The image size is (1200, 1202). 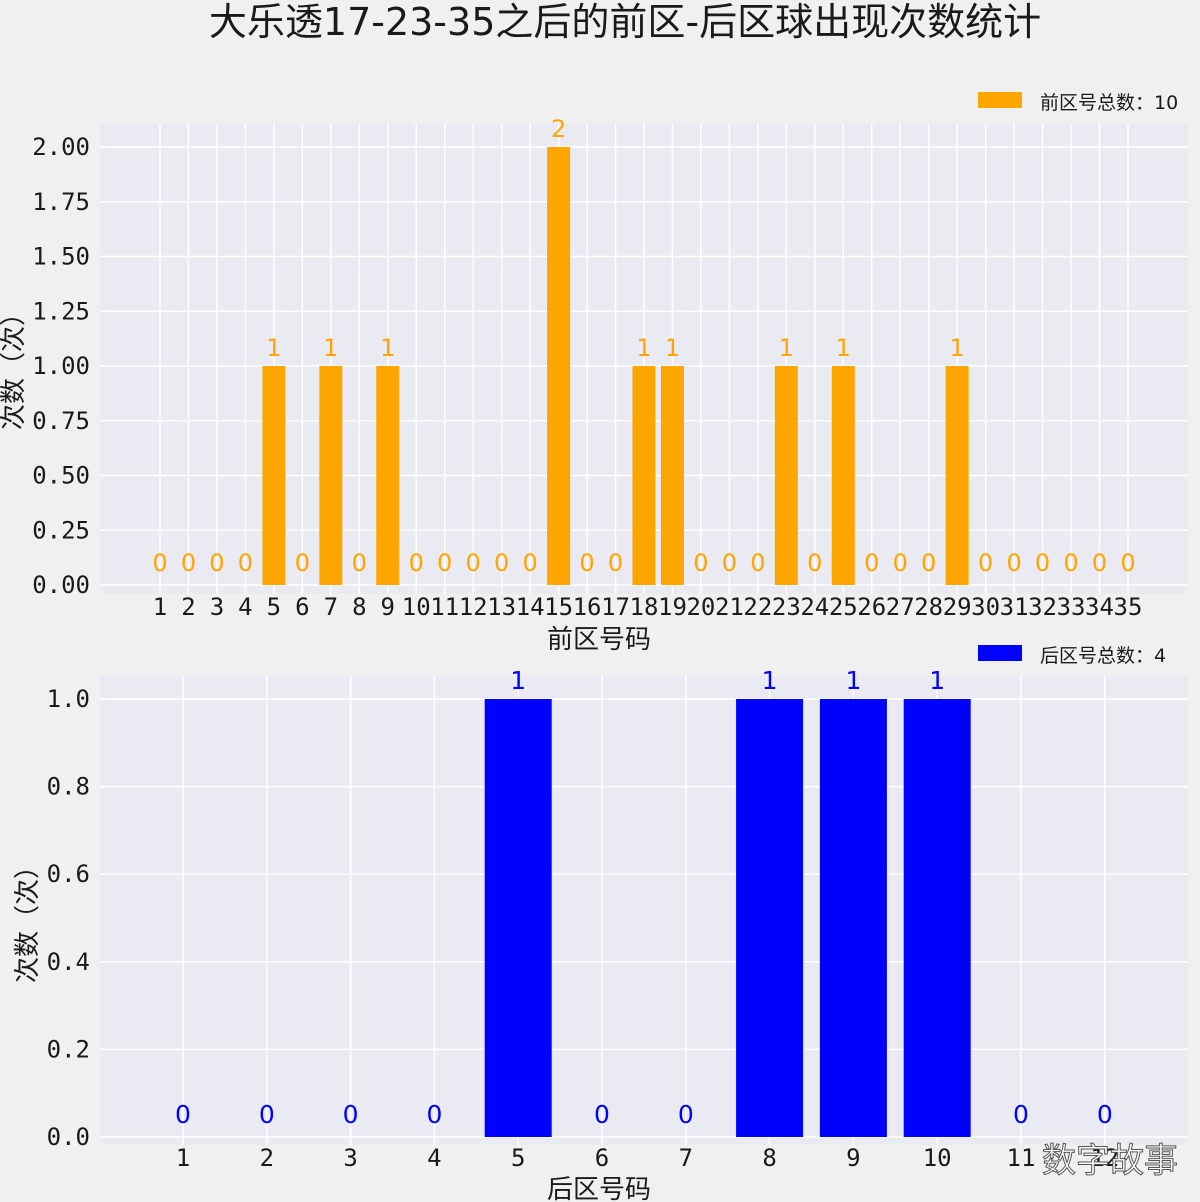 I want to click on y-tick-label: 1.00, so click(x=61, y=366).